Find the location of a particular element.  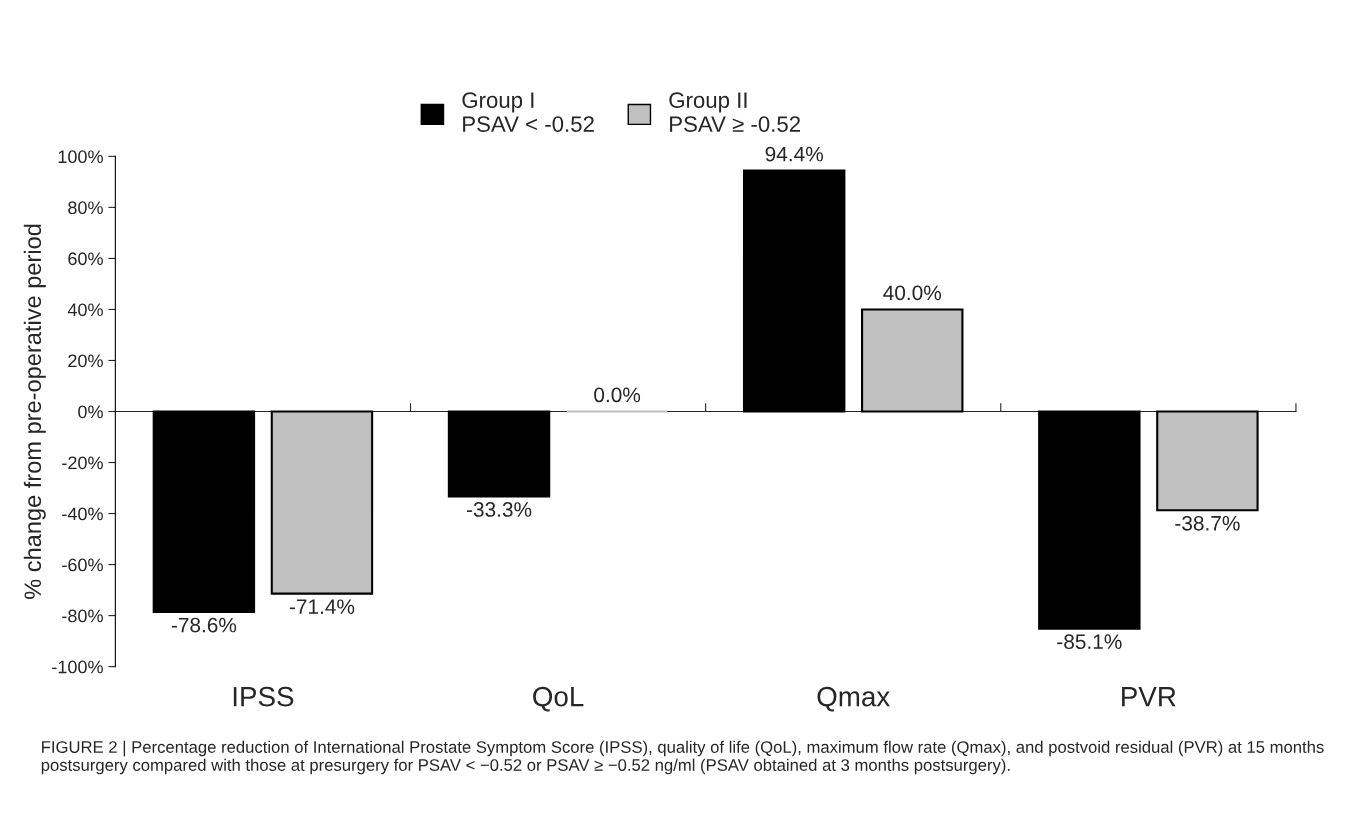

y-tick-label: 60% is located at coordinates (85, 259).